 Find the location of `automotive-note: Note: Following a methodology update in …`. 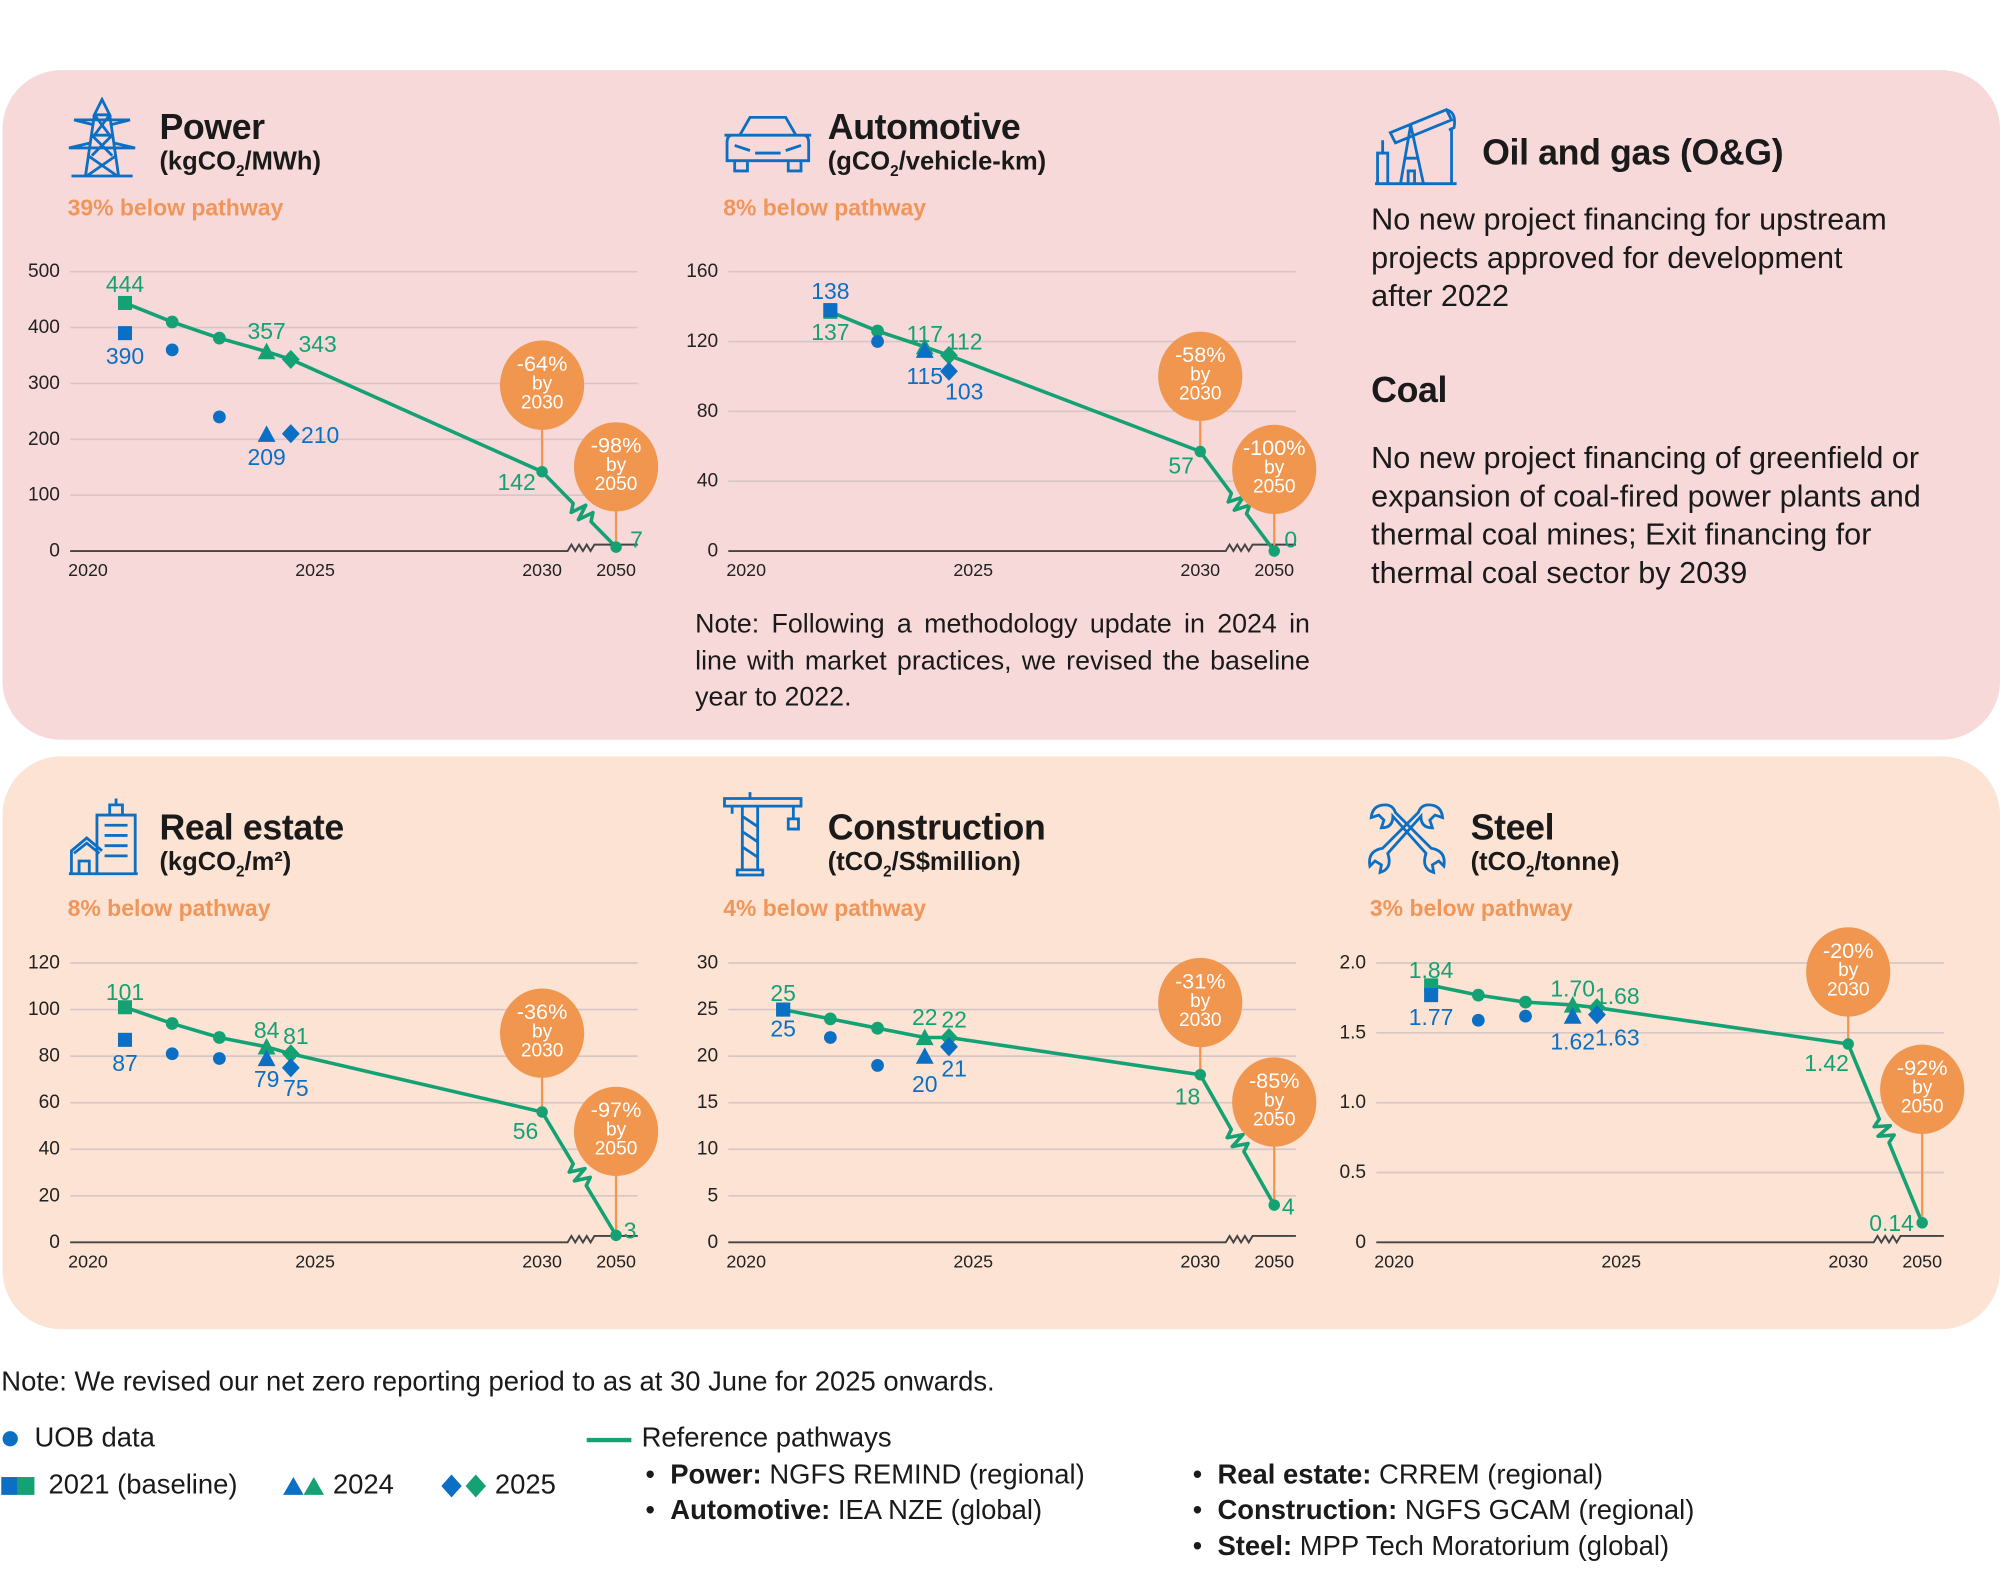

automotive-note: Note: Following a methodology update in … is located at coordinates (1002, 660).